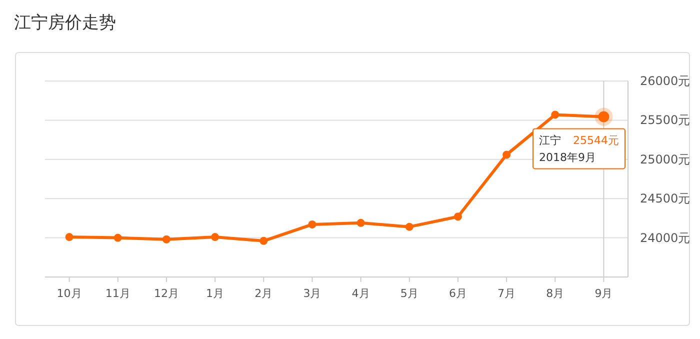 The height and width of the screenshot is (339, 700). What do you see at coordinates (665, 159) in the screenshot?
I see `y-tick-label: 25000元` at bounding box center [665, 159].